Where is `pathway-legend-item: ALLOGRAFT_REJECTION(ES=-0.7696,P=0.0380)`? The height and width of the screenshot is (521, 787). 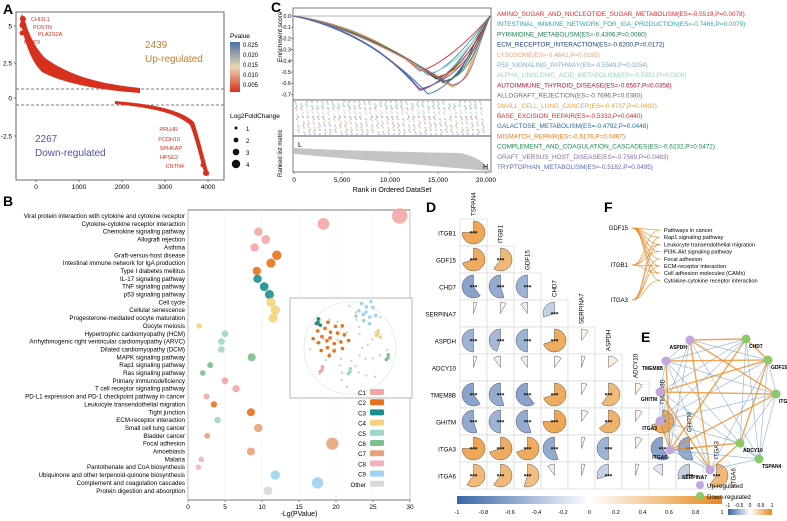 pathway-legend-item: ALLOGRAFT_REJECTION(ES=-0.7696,P=0.0380) is located at coordinates (569, 96).